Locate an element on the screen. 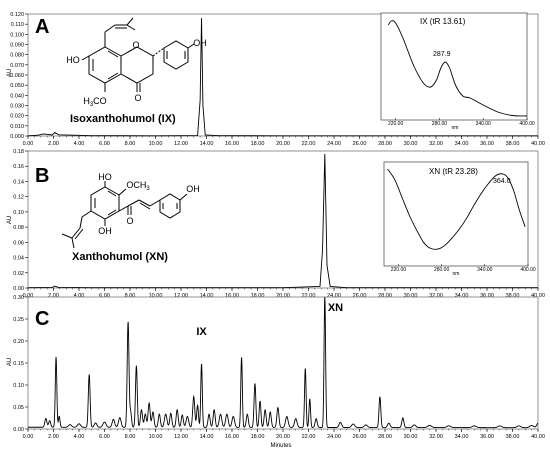 The image size is (550, 451). panel-a-inset-xtick-label: 400.00 is located at coordinates (527, 124).